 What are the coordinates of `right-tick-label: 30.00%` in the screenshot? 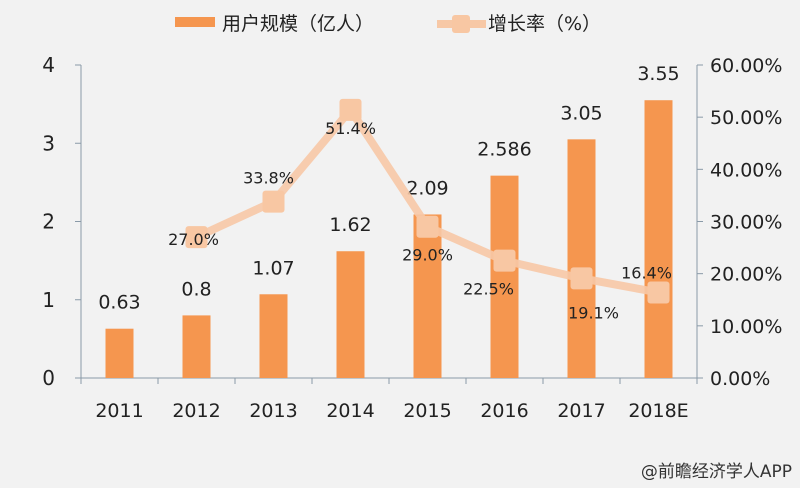 It's located at (746, 223).